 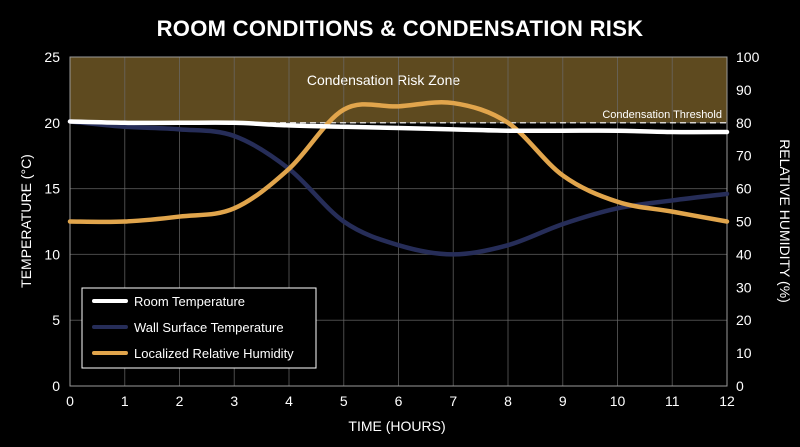 What do you see at coordinates (744, 353) in the screenshot?
I see `y-right-tick-label: 10` at bounding box center [744, 353].